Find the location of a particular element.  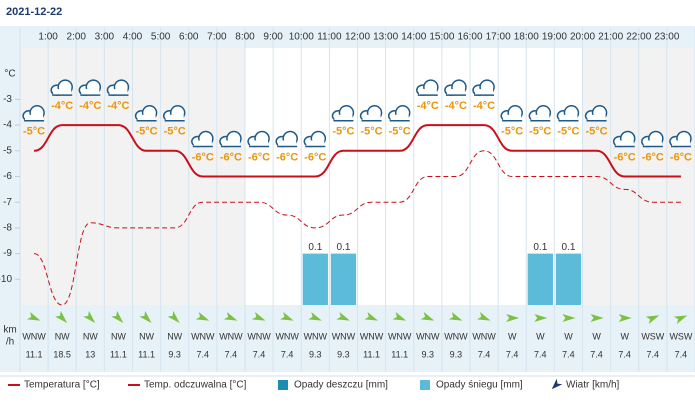

y-tick-label: -8 is located at coordinates (7, 228).